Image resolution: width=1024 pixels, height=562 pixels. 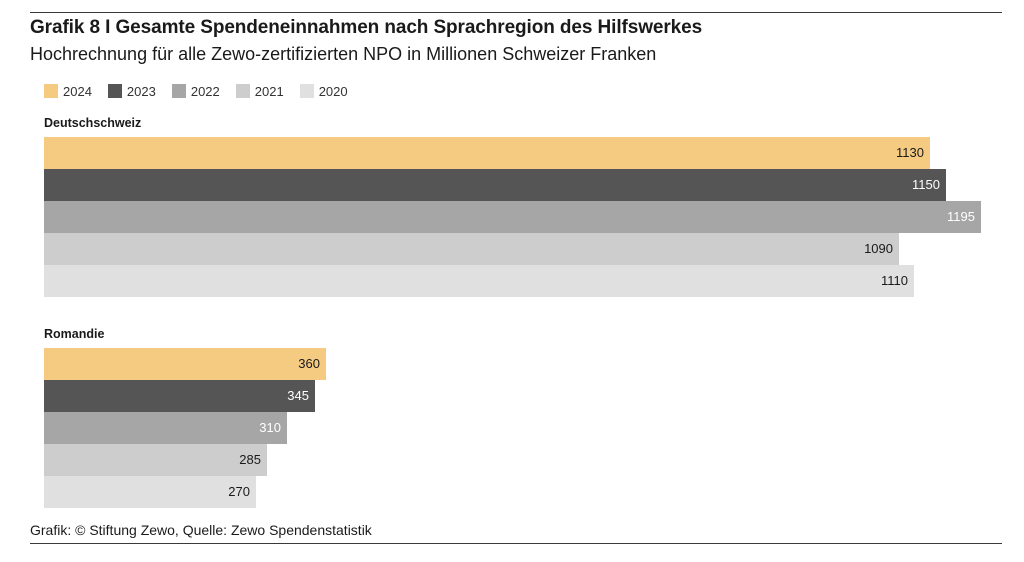 I want to click on legend-label-2020: 2020, so click(x=333, y=91).